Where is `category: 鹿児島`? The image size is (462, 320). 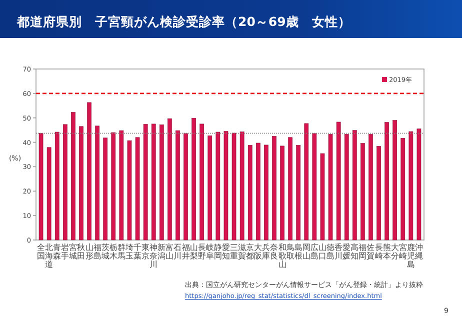
category: 鹿児島 is located at coordinates (410, 256).